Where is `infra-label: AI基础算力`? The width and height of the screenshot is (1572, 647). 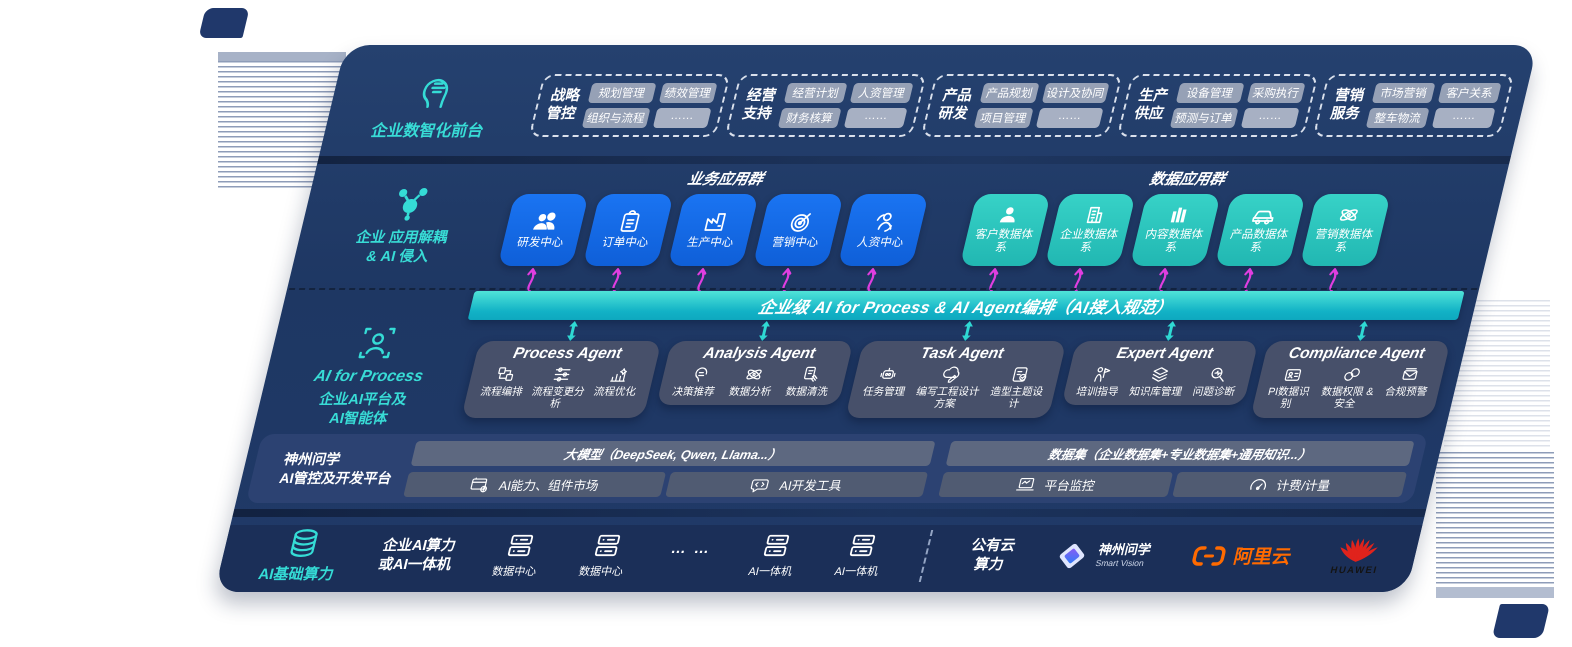
infra-label: AI基础算力 is located at coordinates (300, 555).